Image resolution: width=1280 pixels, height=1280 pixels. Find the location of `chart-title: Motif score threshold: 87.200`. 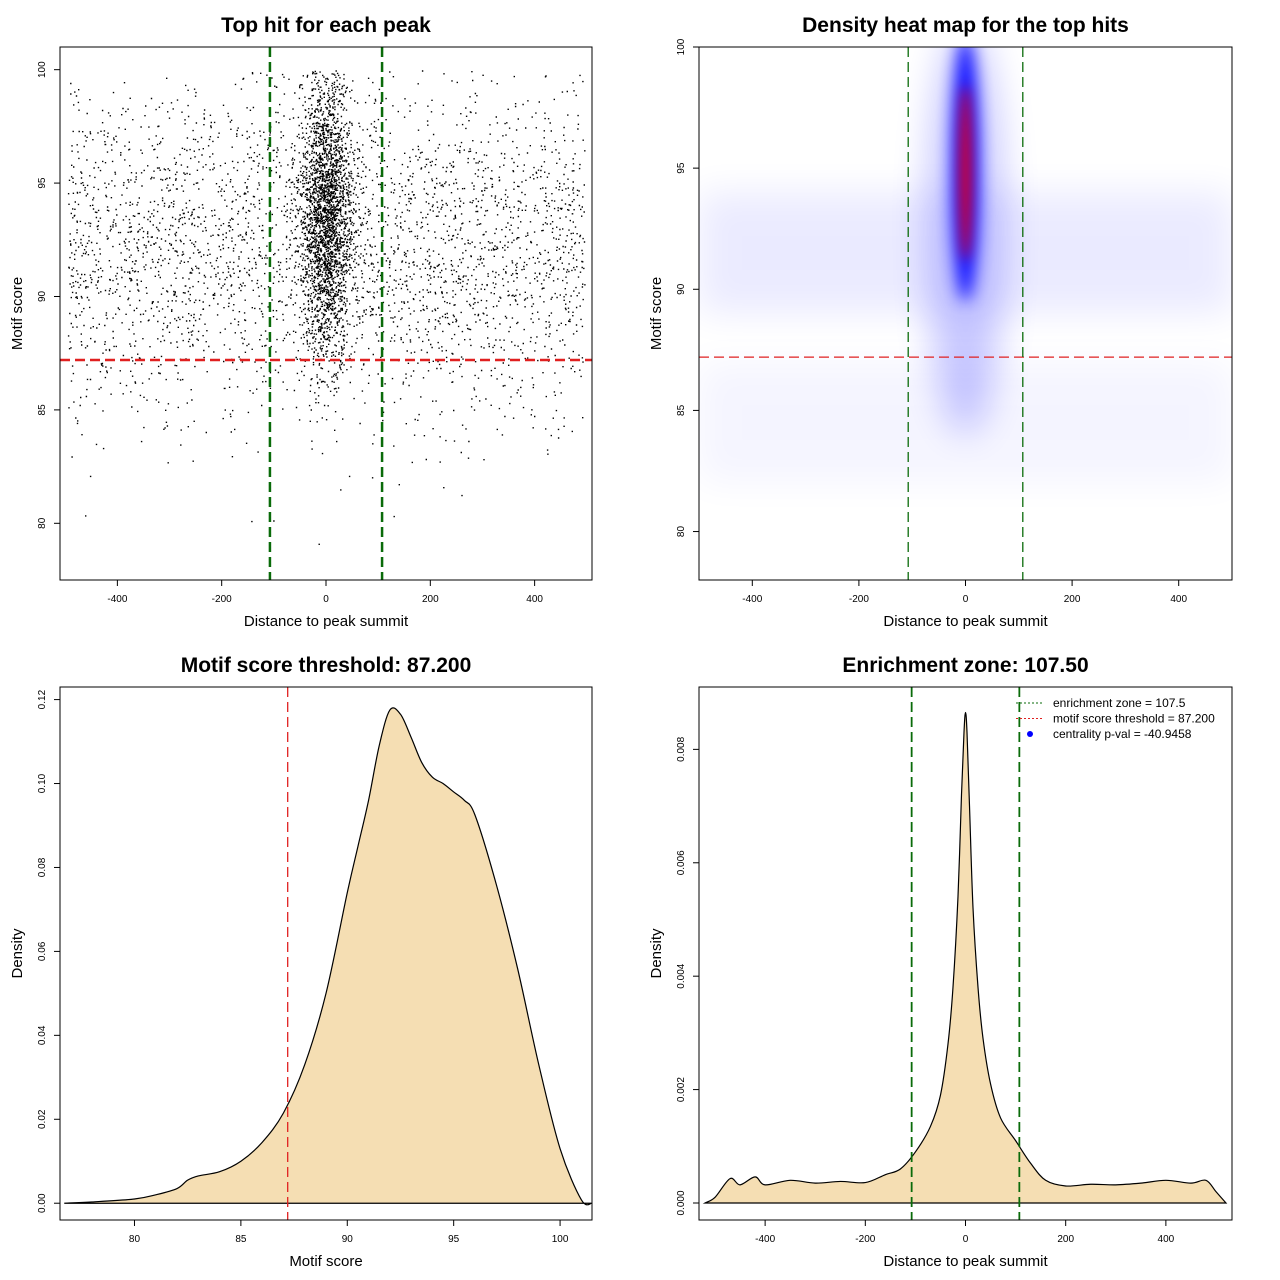

chart-title: Motif score threshold: 87.200 is located at coordinates (326, 665).